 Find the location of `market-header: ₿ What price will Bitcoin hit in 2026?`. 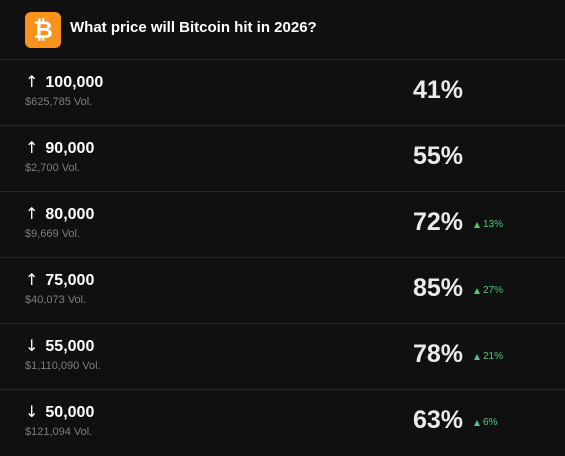

market-header: ₿ What price will Bitcoin hit in 2026? is located at coordinates (282, 30).